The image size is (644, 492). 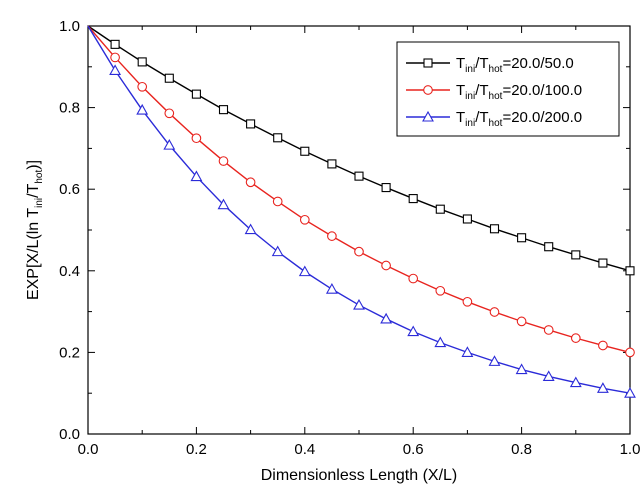 What do you see at coordinates (69, 26) in the screenshot?
I see `y-tick-label: 1.0` at bounding box center [69, 26].